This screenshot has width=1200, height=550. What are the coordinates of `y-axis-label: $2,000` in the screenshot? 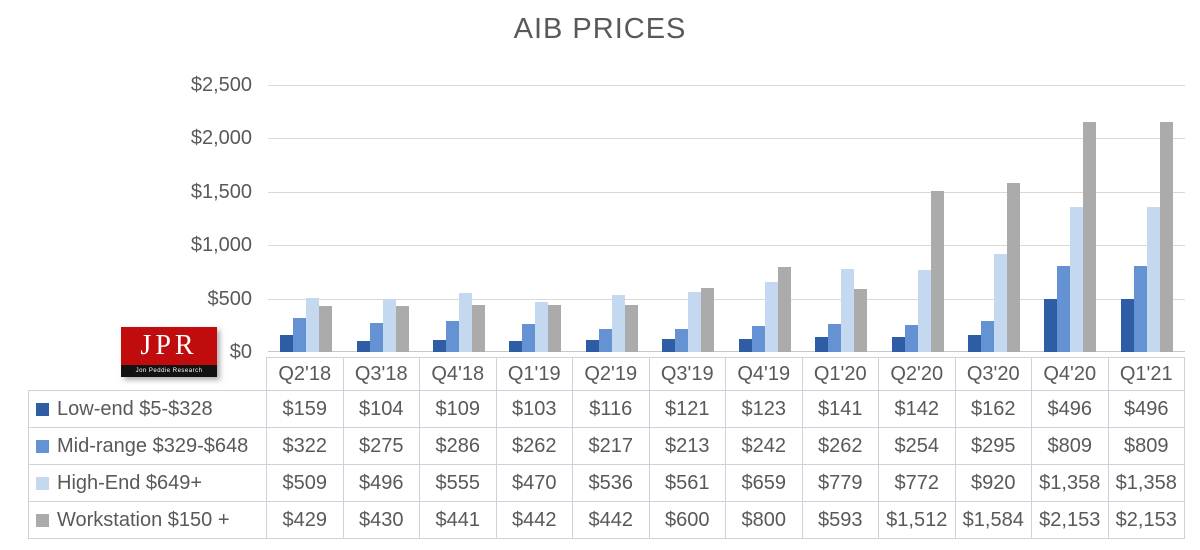 It's located at (221, 138).